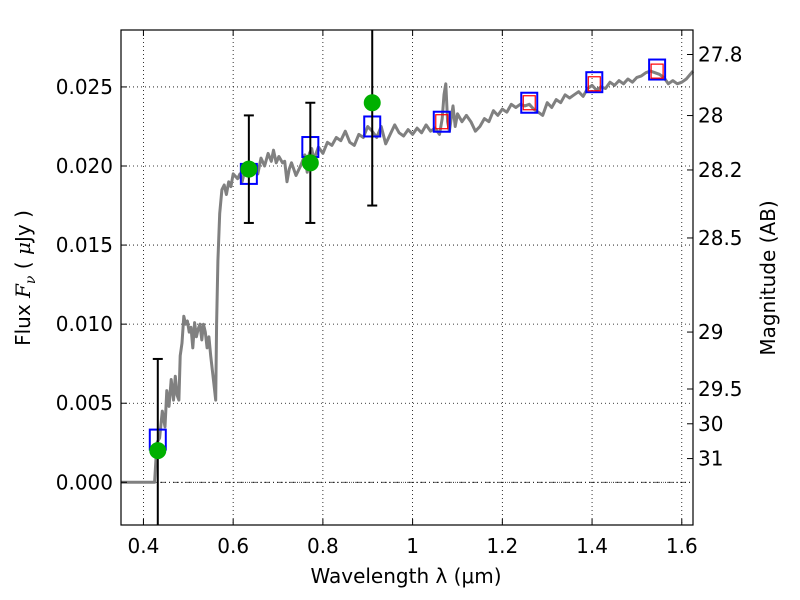  What do you see at coordinates (84, 482) in the screenshot?
I see `y-tick-label: 0.000` at bounding box center [84, 482].